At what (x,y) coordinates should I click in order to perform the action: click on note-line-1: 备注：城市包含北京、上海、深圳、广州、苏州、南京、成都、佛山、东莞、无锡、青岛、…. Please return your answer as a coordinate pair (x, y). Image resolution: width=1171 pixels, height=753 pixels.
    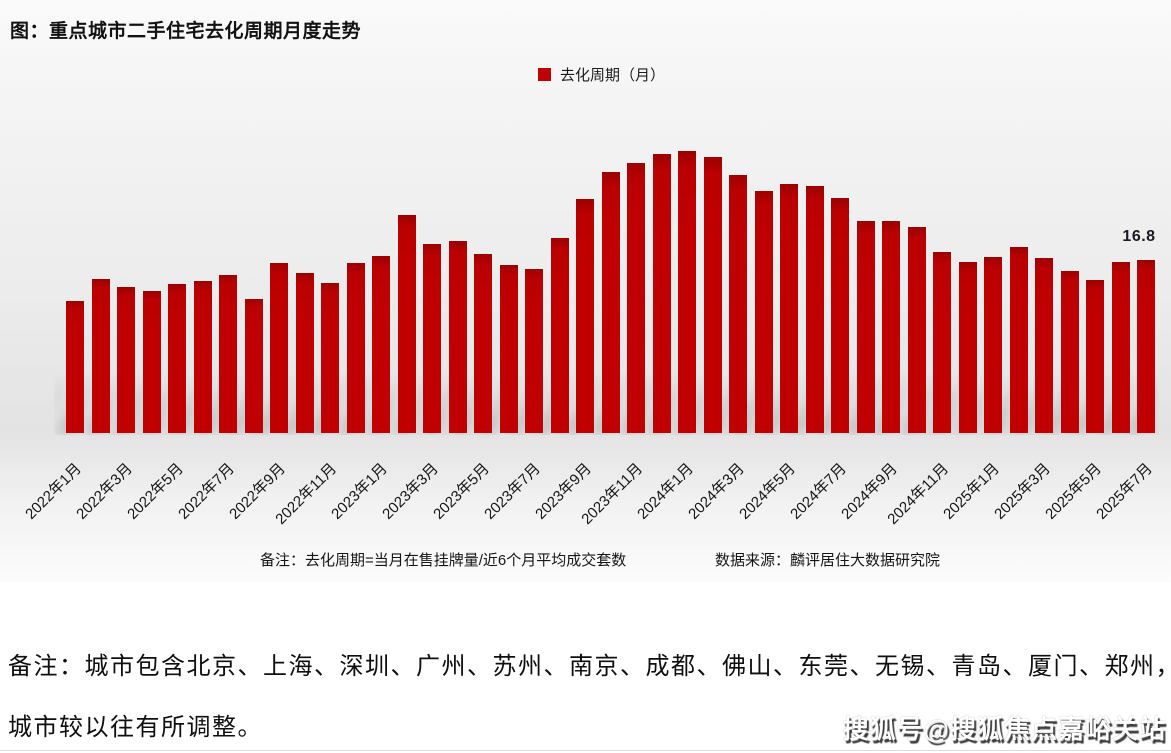
    Looking at the image, I should click on (589, 667).